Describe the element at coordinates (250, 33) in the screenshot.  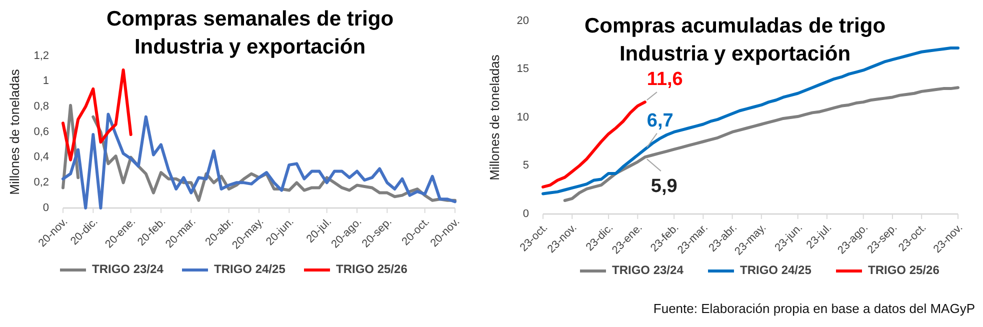
I see `chart-title: Compras semanales de trigo Industria y exportación` at that location.